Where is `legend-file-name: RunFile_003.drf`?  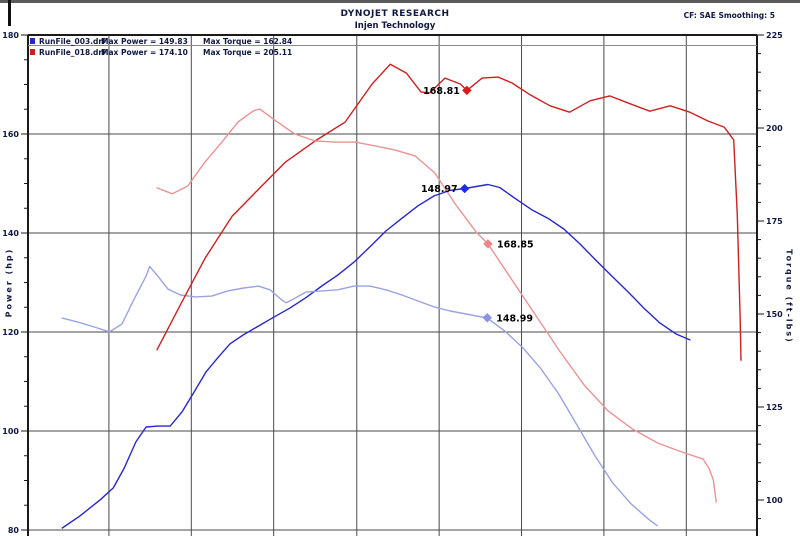
legend-file-name: RunFile_003.drf is located at coordinates (72, 41).